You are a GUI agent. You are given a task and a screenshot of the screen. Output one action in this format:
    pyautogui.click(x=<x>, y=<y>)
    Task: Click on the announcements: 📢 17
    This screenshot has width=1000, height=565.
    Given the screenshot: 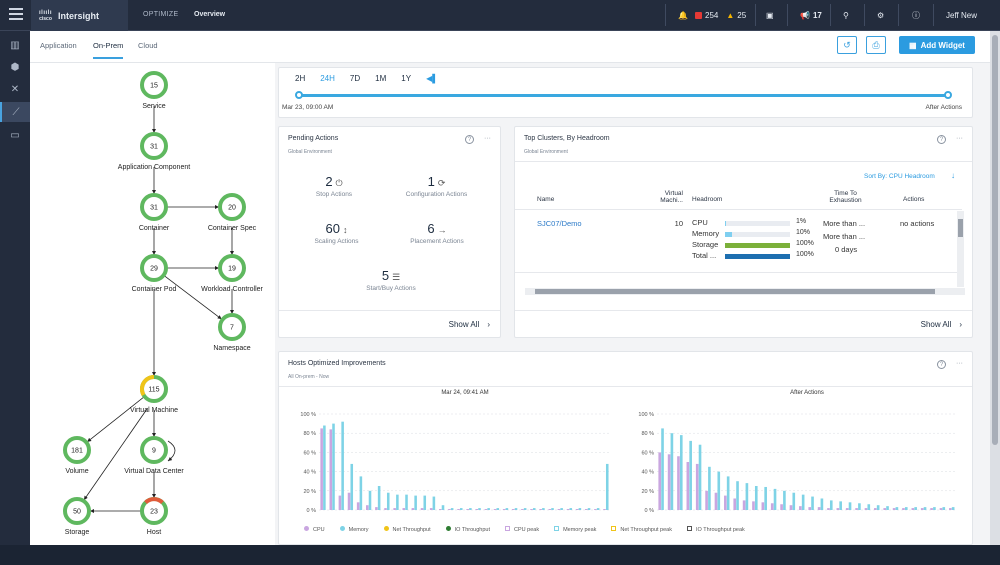 What is the action you would take?
    pyautogui.click(x=811, y=15)
    